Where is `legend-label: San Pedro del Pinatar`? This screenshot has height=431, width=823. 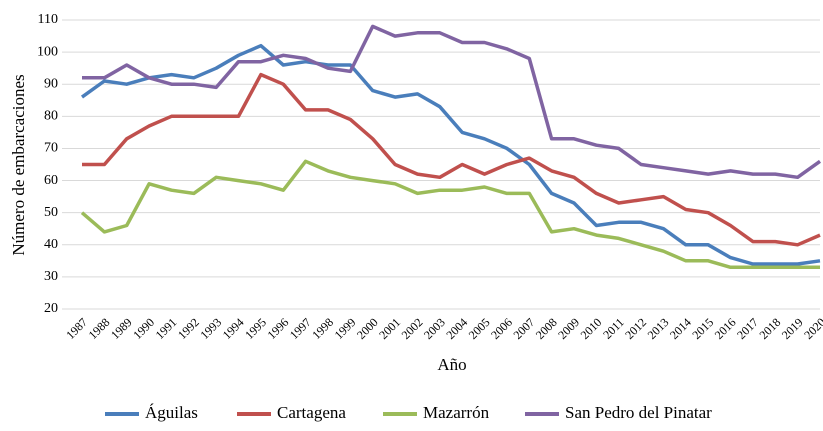 legend-label: San Pedro del Pinatar is located at coordinates (638, 412).